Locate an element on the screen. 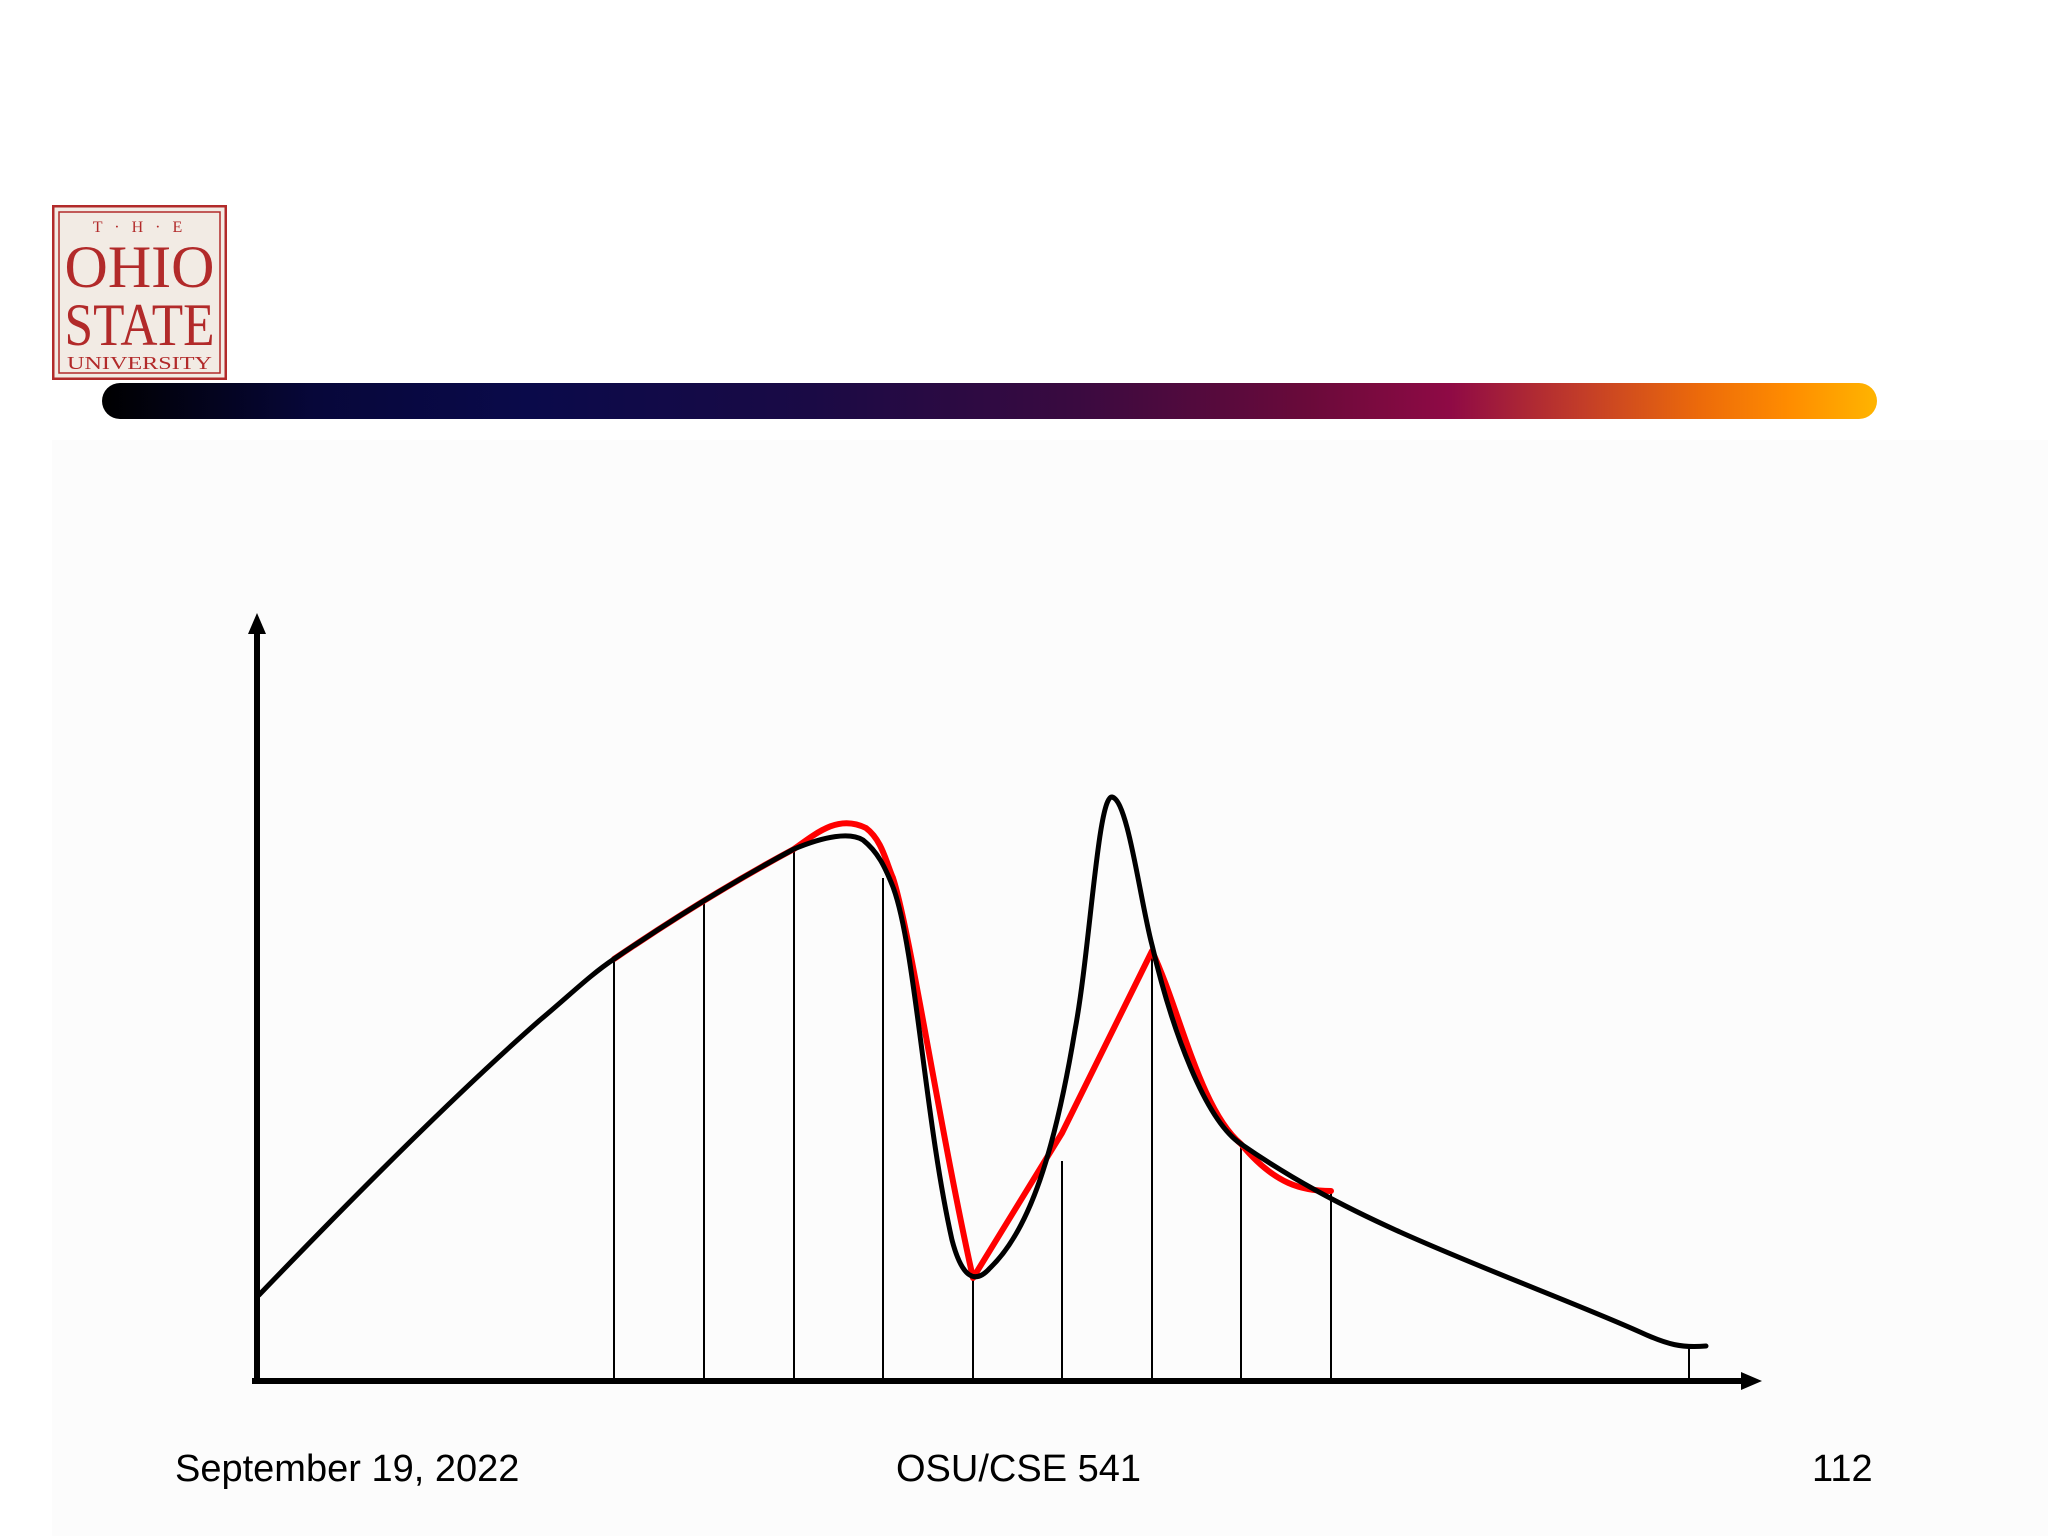 The image size is (2048, 1536). logo-frame is located at coordinates (139, 292).